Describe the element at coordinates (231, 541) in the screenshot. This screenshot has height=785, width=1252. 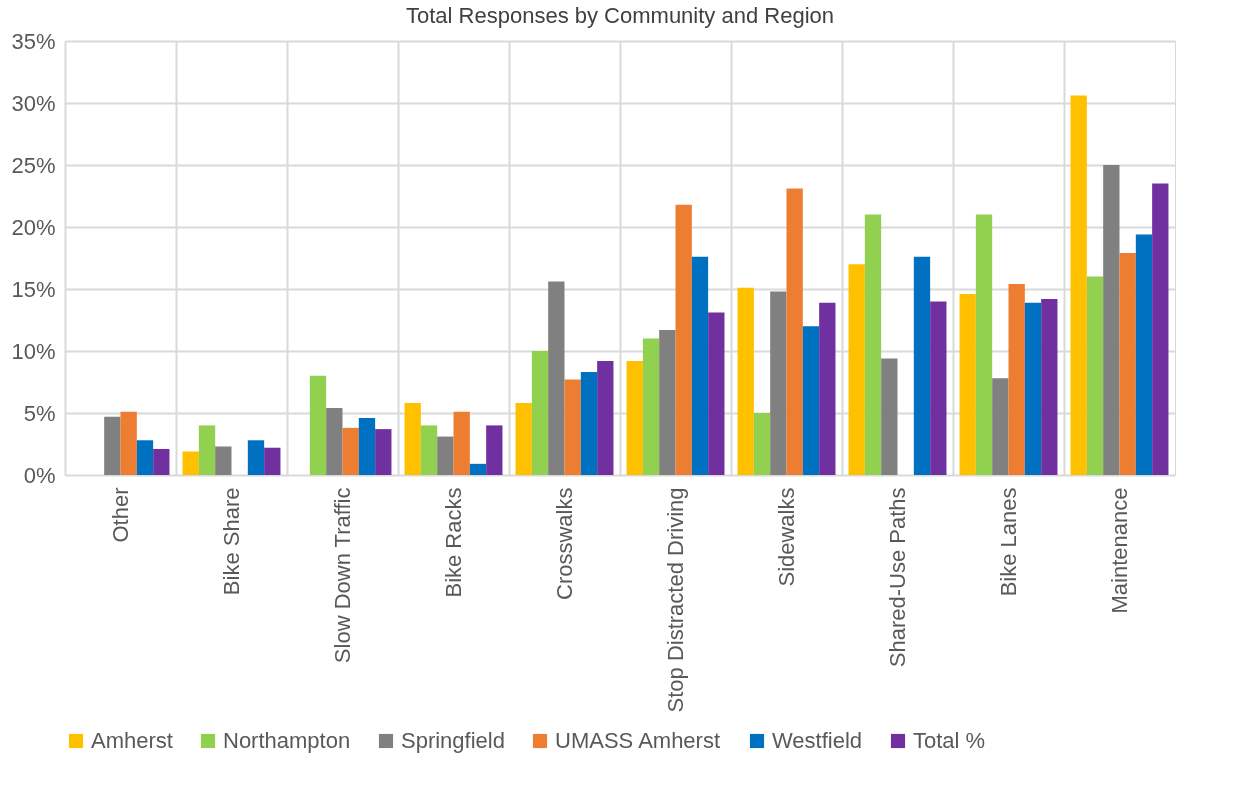
I see `x-tick-label: Bike Share` at that location.